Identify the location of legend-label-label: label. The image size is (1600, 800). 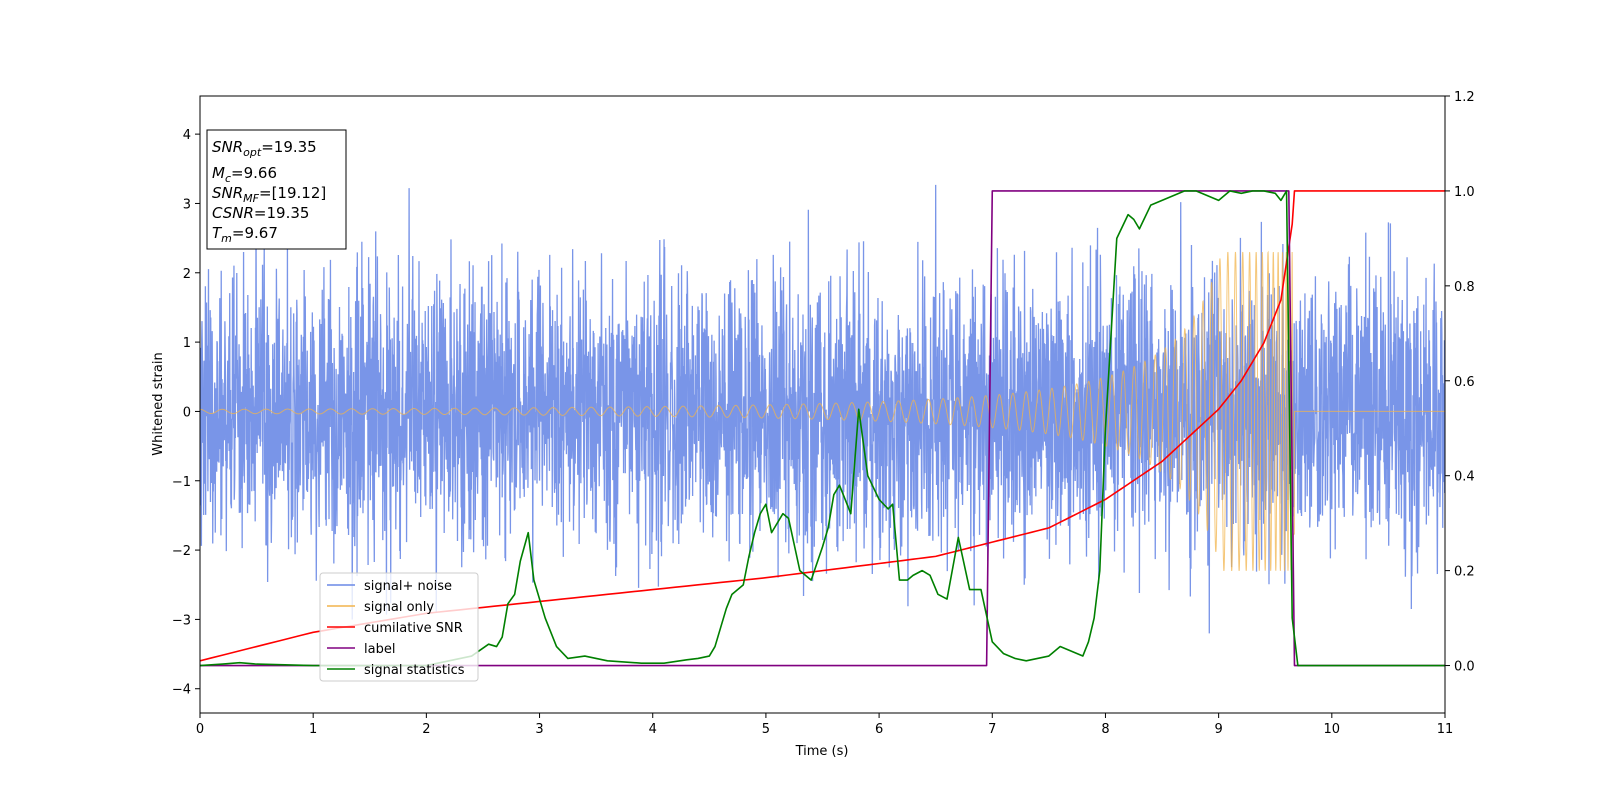
(379, 649).